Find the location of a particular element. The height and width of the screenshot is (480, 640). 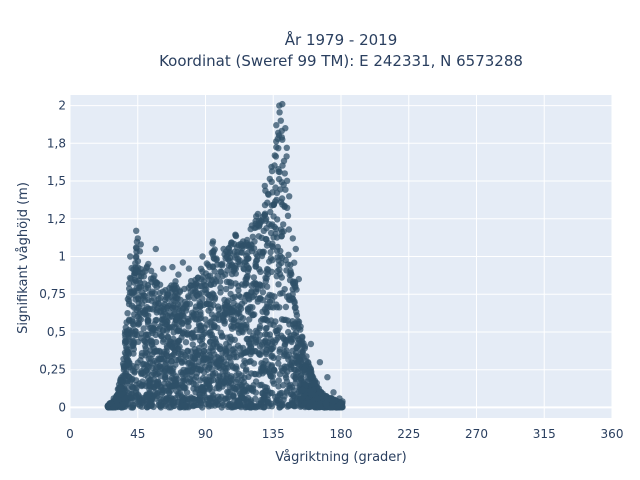

x-tick-label: 45 is located at coordinates (137, 434).